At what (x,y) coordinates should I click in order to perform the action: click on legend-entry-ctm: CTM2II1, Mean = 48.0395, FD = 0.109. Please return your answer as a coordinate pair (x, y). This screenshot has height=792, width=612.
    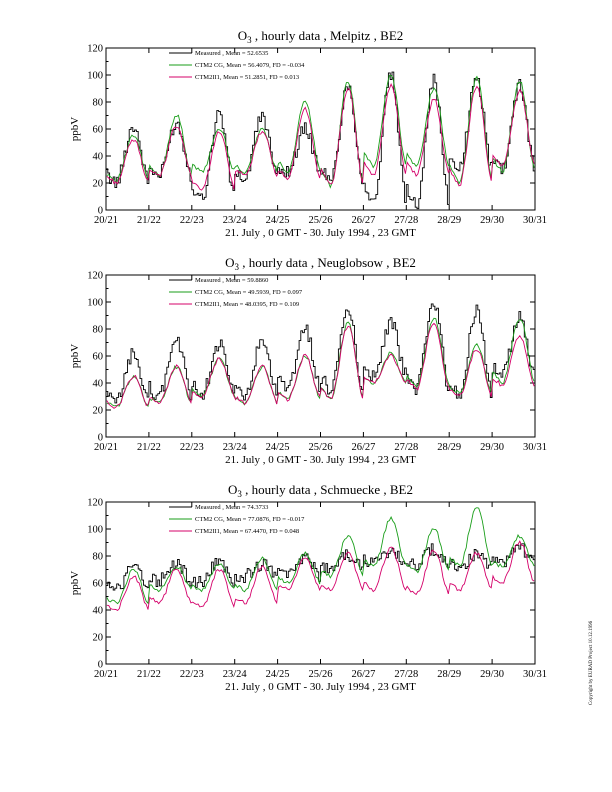
    Looking at the image, I should click on (247, 304).